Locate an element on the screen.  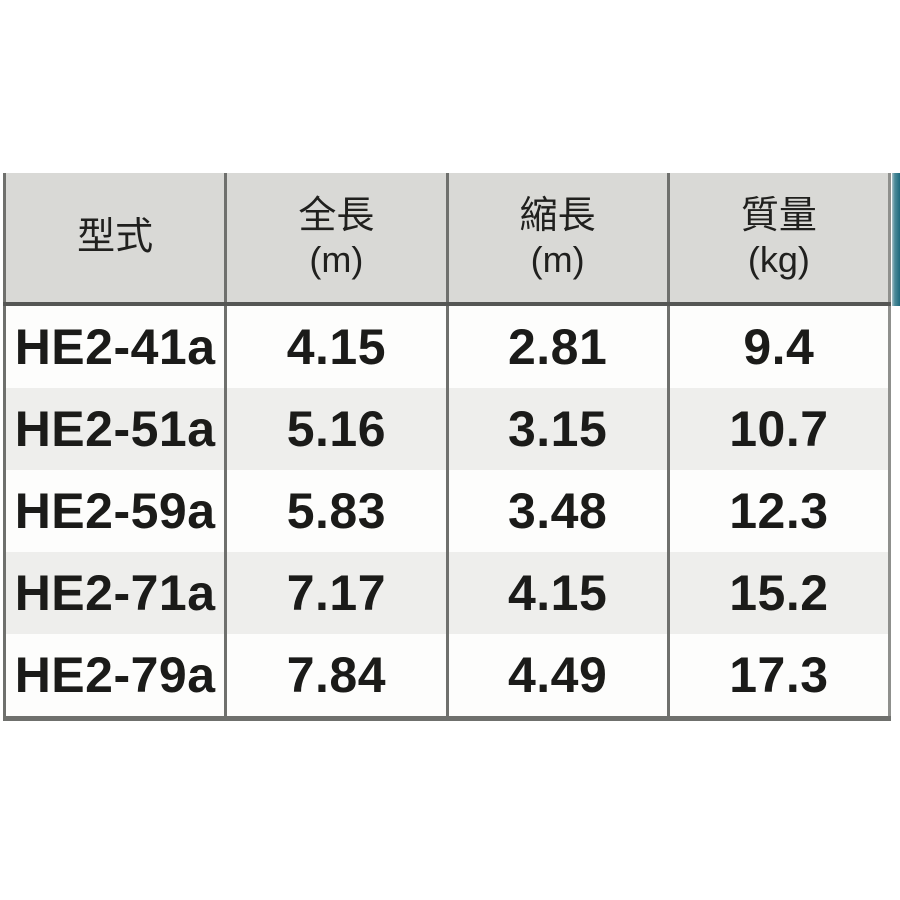
column-header-model: 型式 is located at coordinates (115, 239).